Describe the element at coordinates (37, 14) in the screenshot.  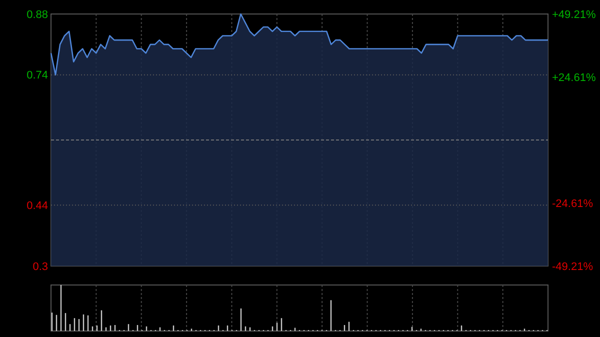
I see `y-tick-label: 0.88` at that location.